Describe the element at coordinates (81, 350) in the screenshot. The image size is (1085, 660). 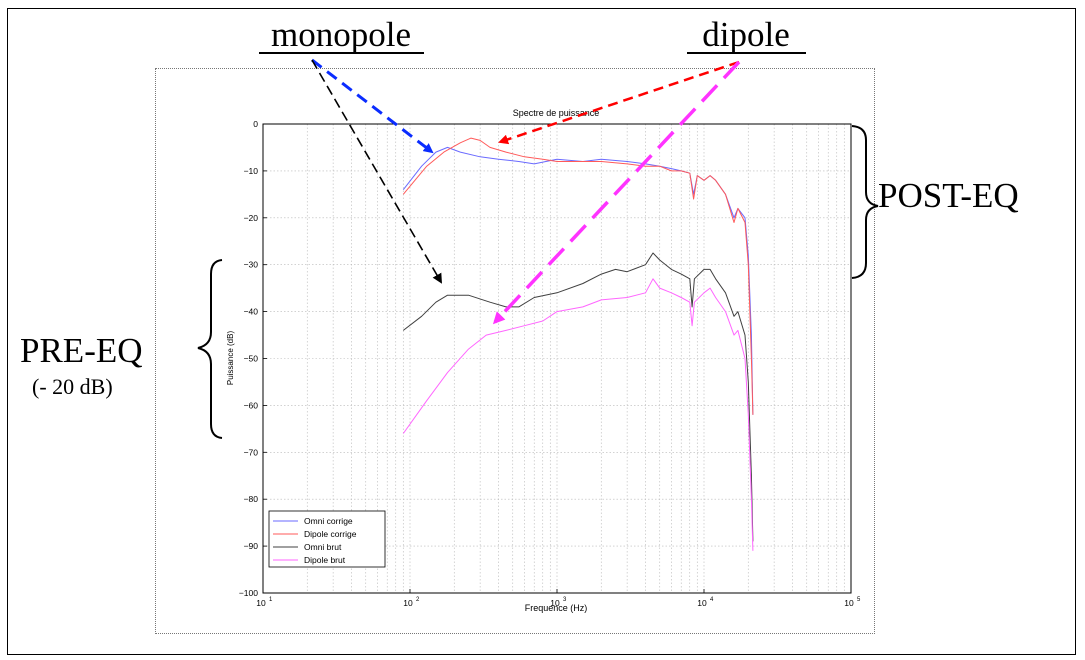
I see `pre-eq-label: PRE-EQ` at that location.